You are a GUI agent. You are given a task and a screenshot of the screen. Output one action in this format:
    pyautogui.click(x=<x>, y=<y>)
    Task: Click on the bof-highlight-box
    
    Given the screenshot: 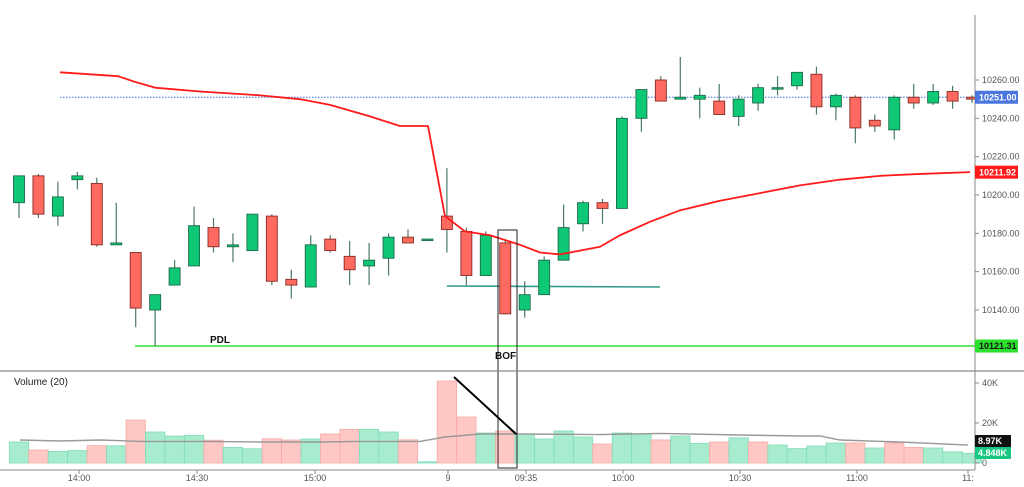 What is the action you would take?
    pyautogui.click(x=507, y=349)
    